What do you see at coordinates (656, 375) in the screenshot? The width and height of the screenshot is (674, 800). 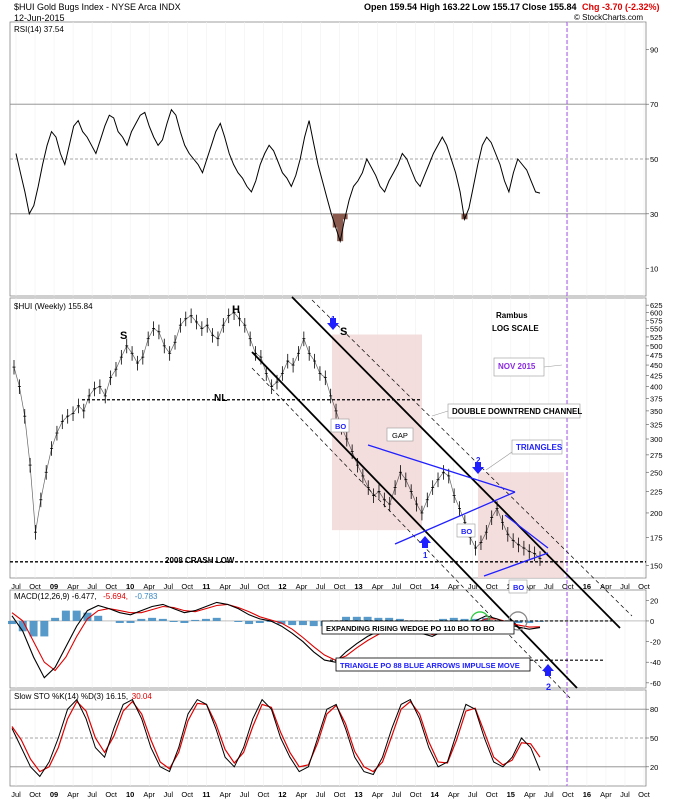 I see `y-tick-label: 425` at bounding box center [656, 375].